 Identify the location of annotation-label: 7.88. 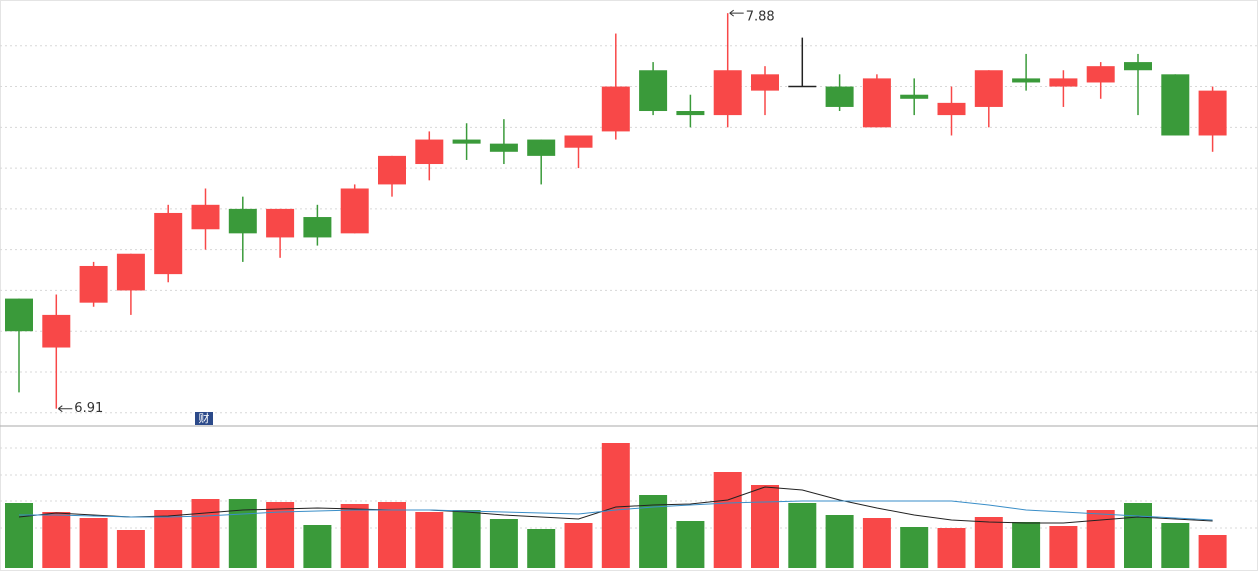
(760, 17).